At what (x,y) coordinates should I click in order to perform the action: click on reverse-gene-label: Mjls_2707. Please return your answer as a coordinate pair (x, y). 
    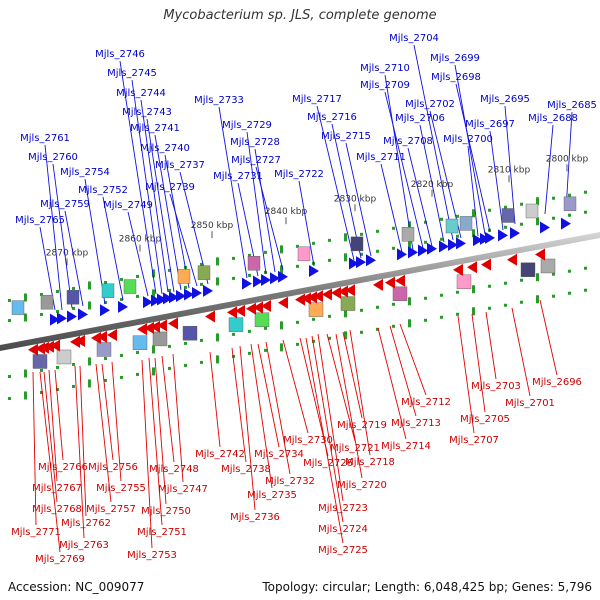
    Looking at the image, I should click on (474, 440).